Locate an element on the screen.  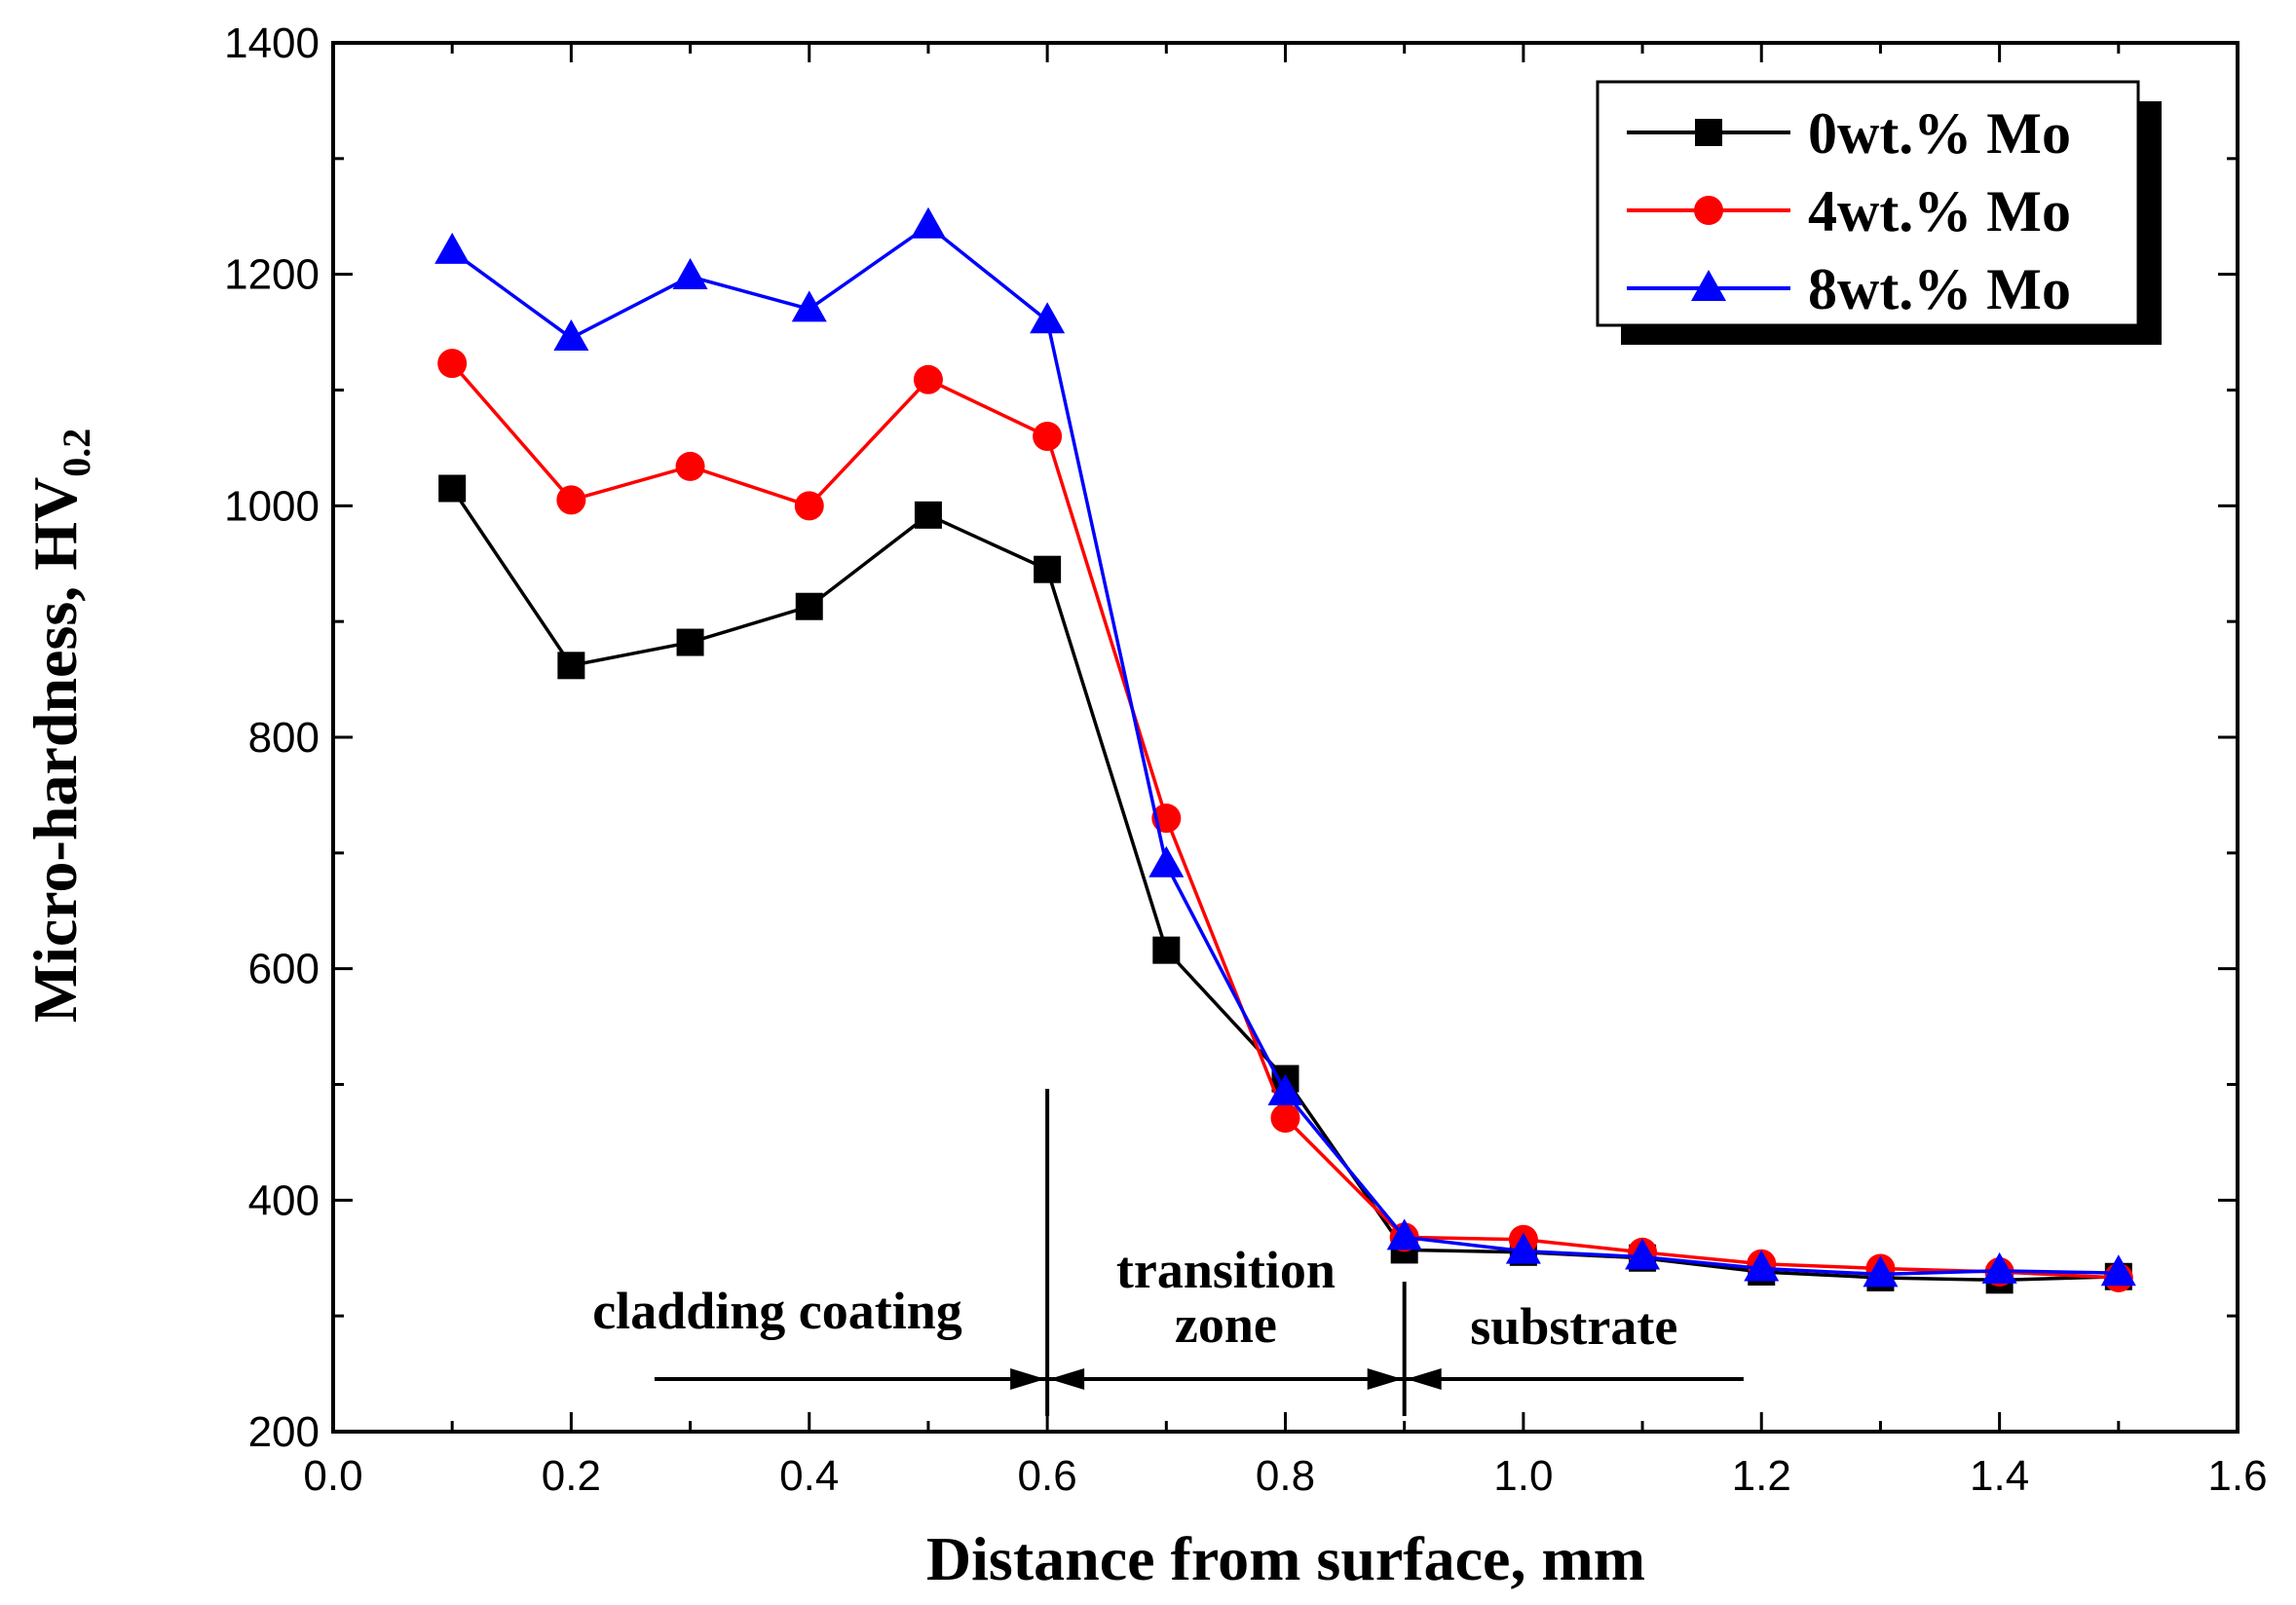
x-tick-label: 0.4 is located at coordinates (809, 1476).